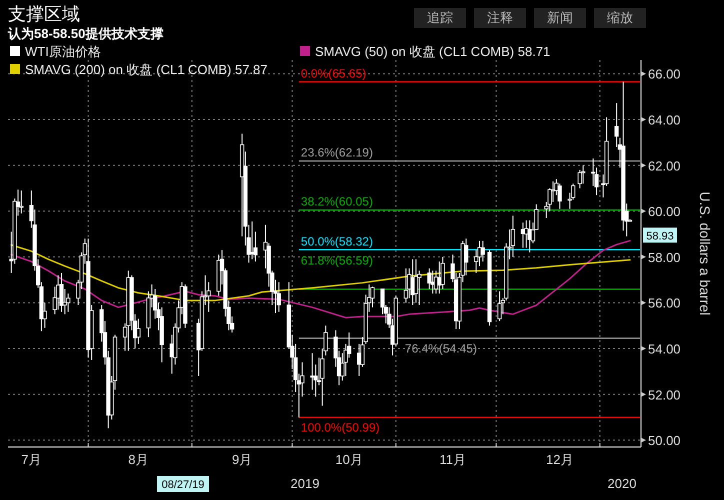  Describe the element at coordinates (660, 236) in the screenshot. I see `annotation: 58.93` at that location.